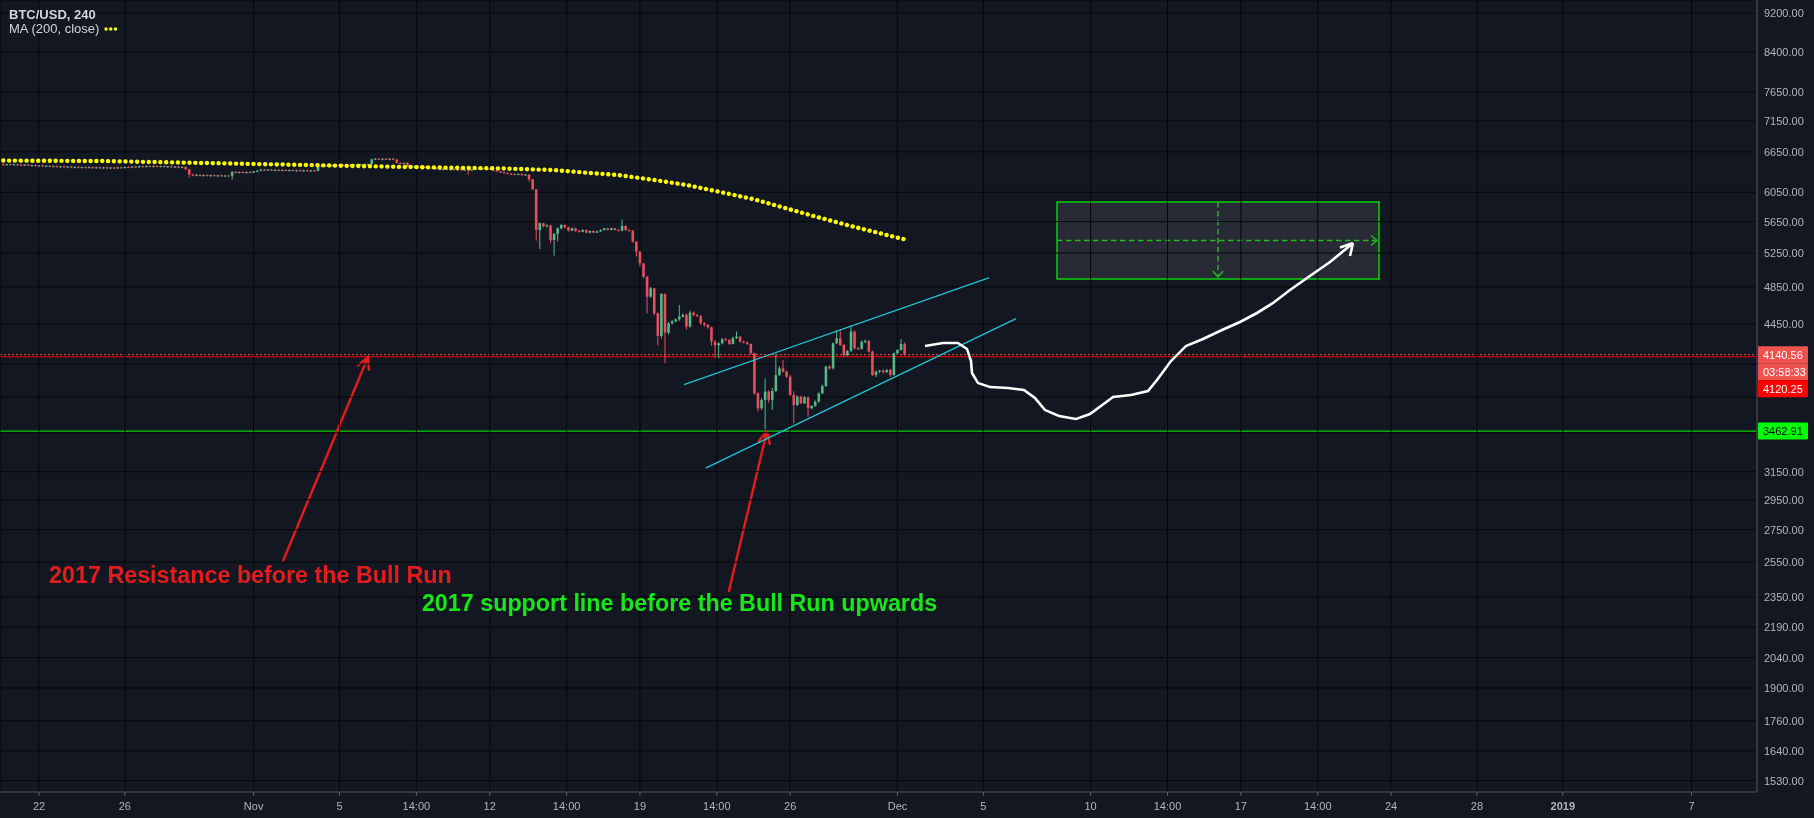 The image size is (1814, 818). I want to click on y-tick-label: 1900.00, so click(1784, 687).